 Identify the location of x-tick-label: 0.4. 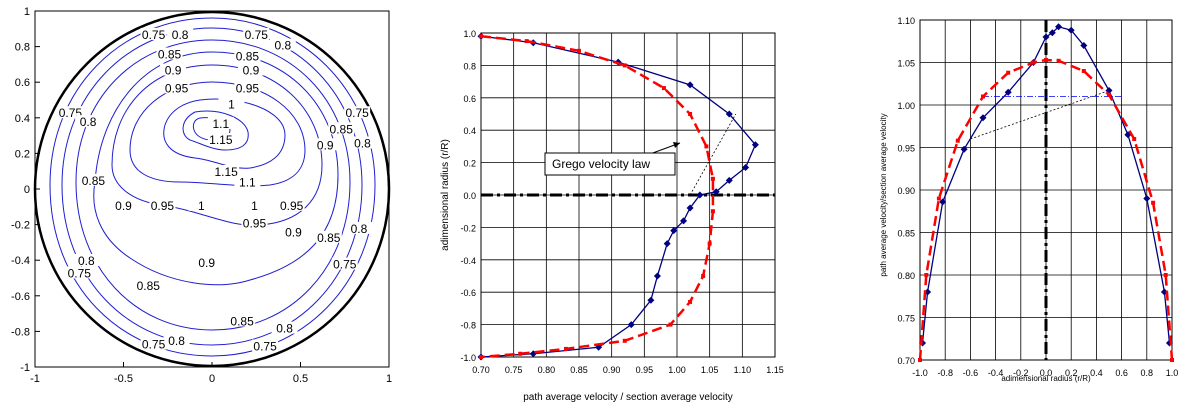
(1096, 373).